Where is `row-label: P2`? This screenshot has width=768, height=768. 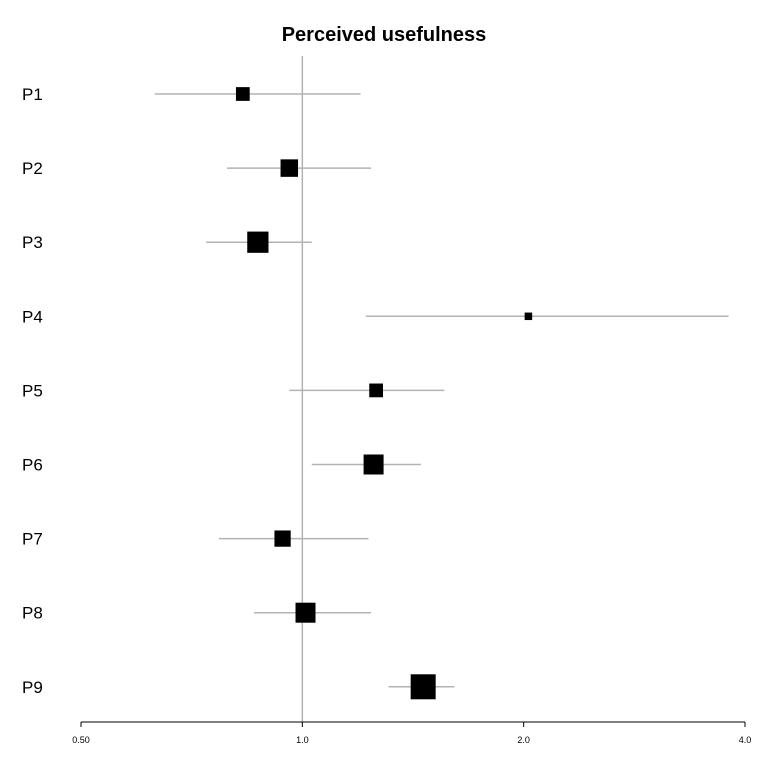
row-label: P2 is located at coordinates (32, 168).